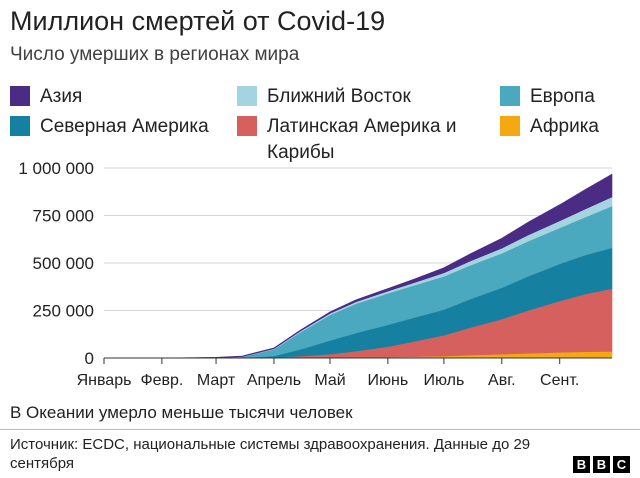 The image size is (640, 478). I want to click on y-tick-label: 1 000 000, so click(56, 168).